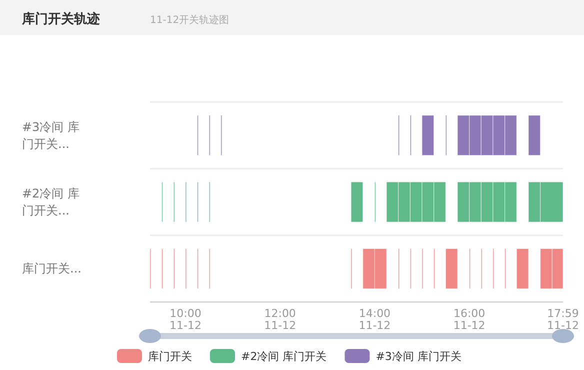  What do you see at coordinates (374, 313) in the screenshot?
I see `x-tick-label: 14:00` at bounding box center [374, 313].